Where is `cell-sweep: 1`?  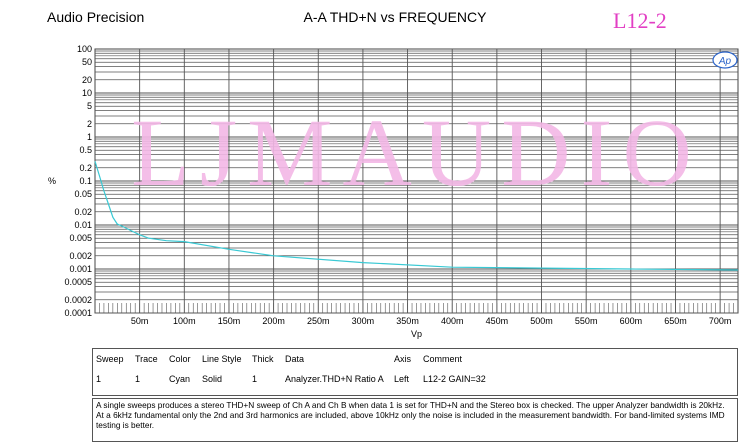
cell-sweep: 1 is located at coordinates (99, 379).